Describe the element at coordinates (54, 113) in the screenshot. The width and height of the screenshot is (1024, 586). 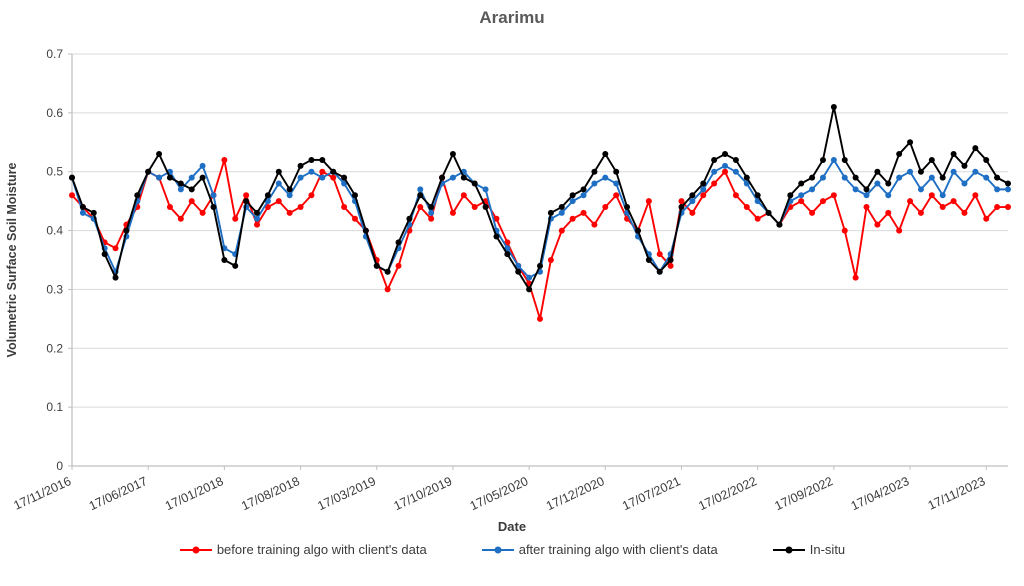
I see `y-tick-label: 0.6` at that location.